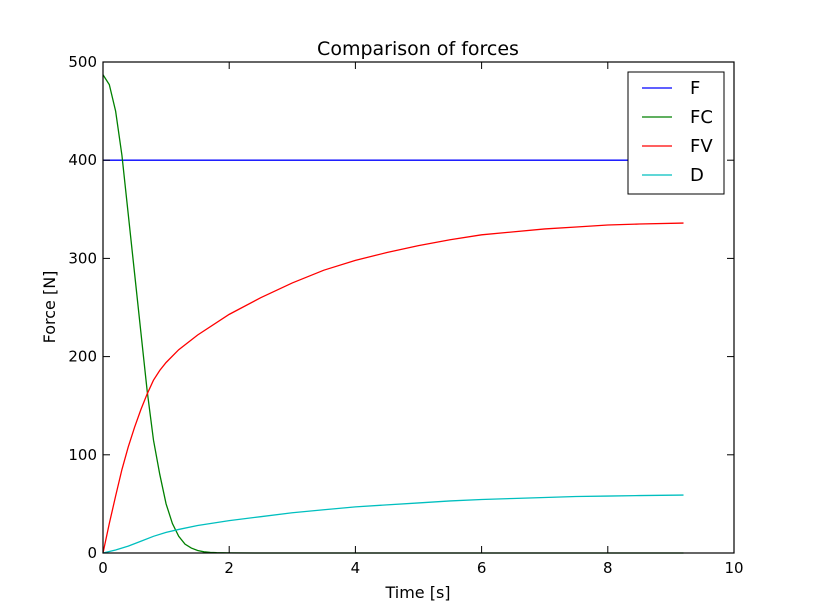 The height and width of the screenshot is (615, 815). I want to click on legend: F FC FV D, so click(676, 133).